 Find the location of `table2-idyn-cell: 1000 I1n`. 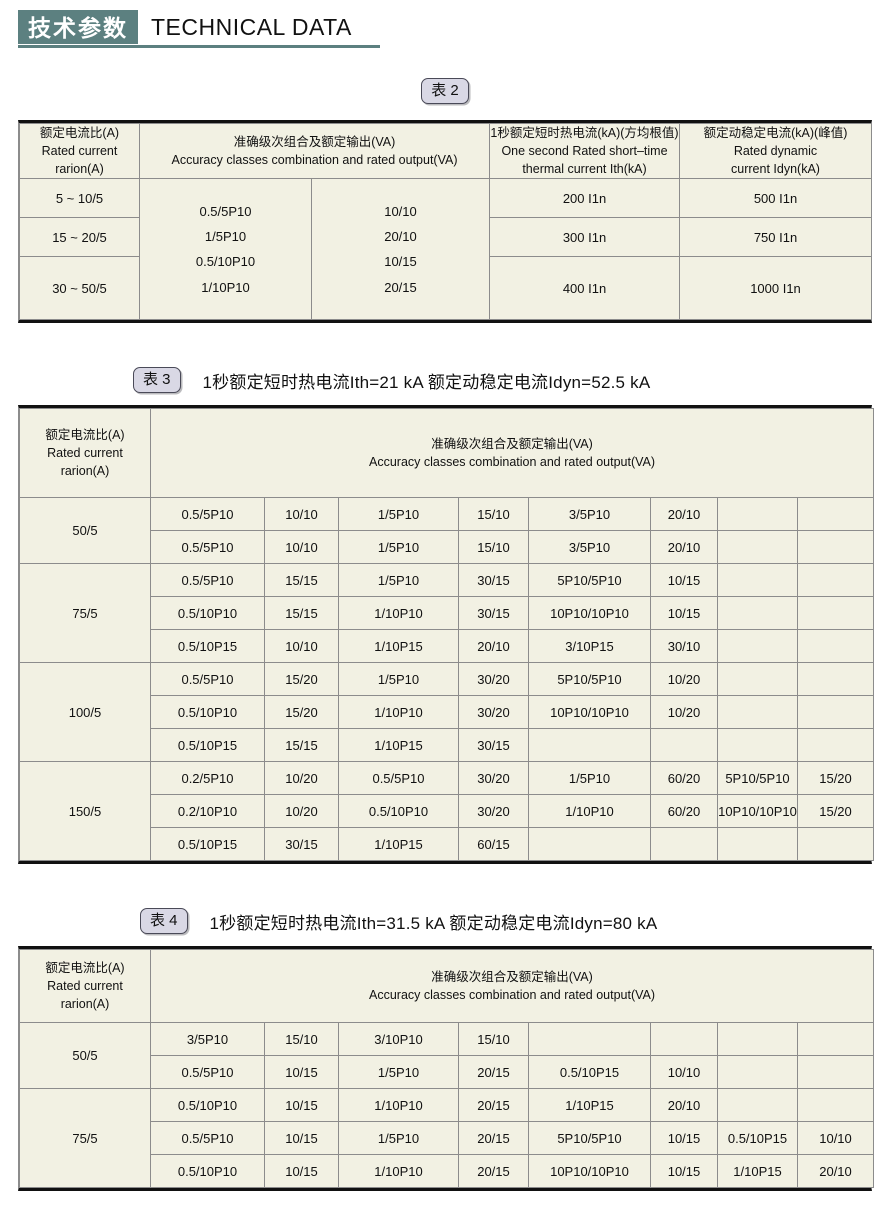

table2-idyn-cell: 1000 I1n is located at coordinates (775, 288).